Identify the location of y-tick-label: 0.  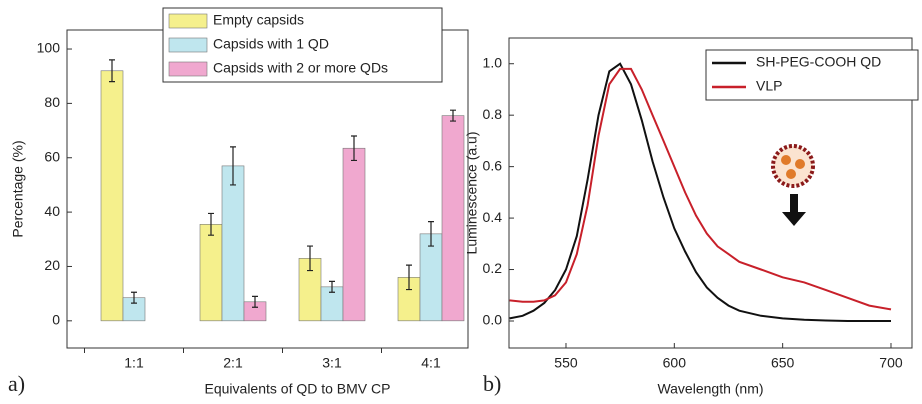
(56, 320).